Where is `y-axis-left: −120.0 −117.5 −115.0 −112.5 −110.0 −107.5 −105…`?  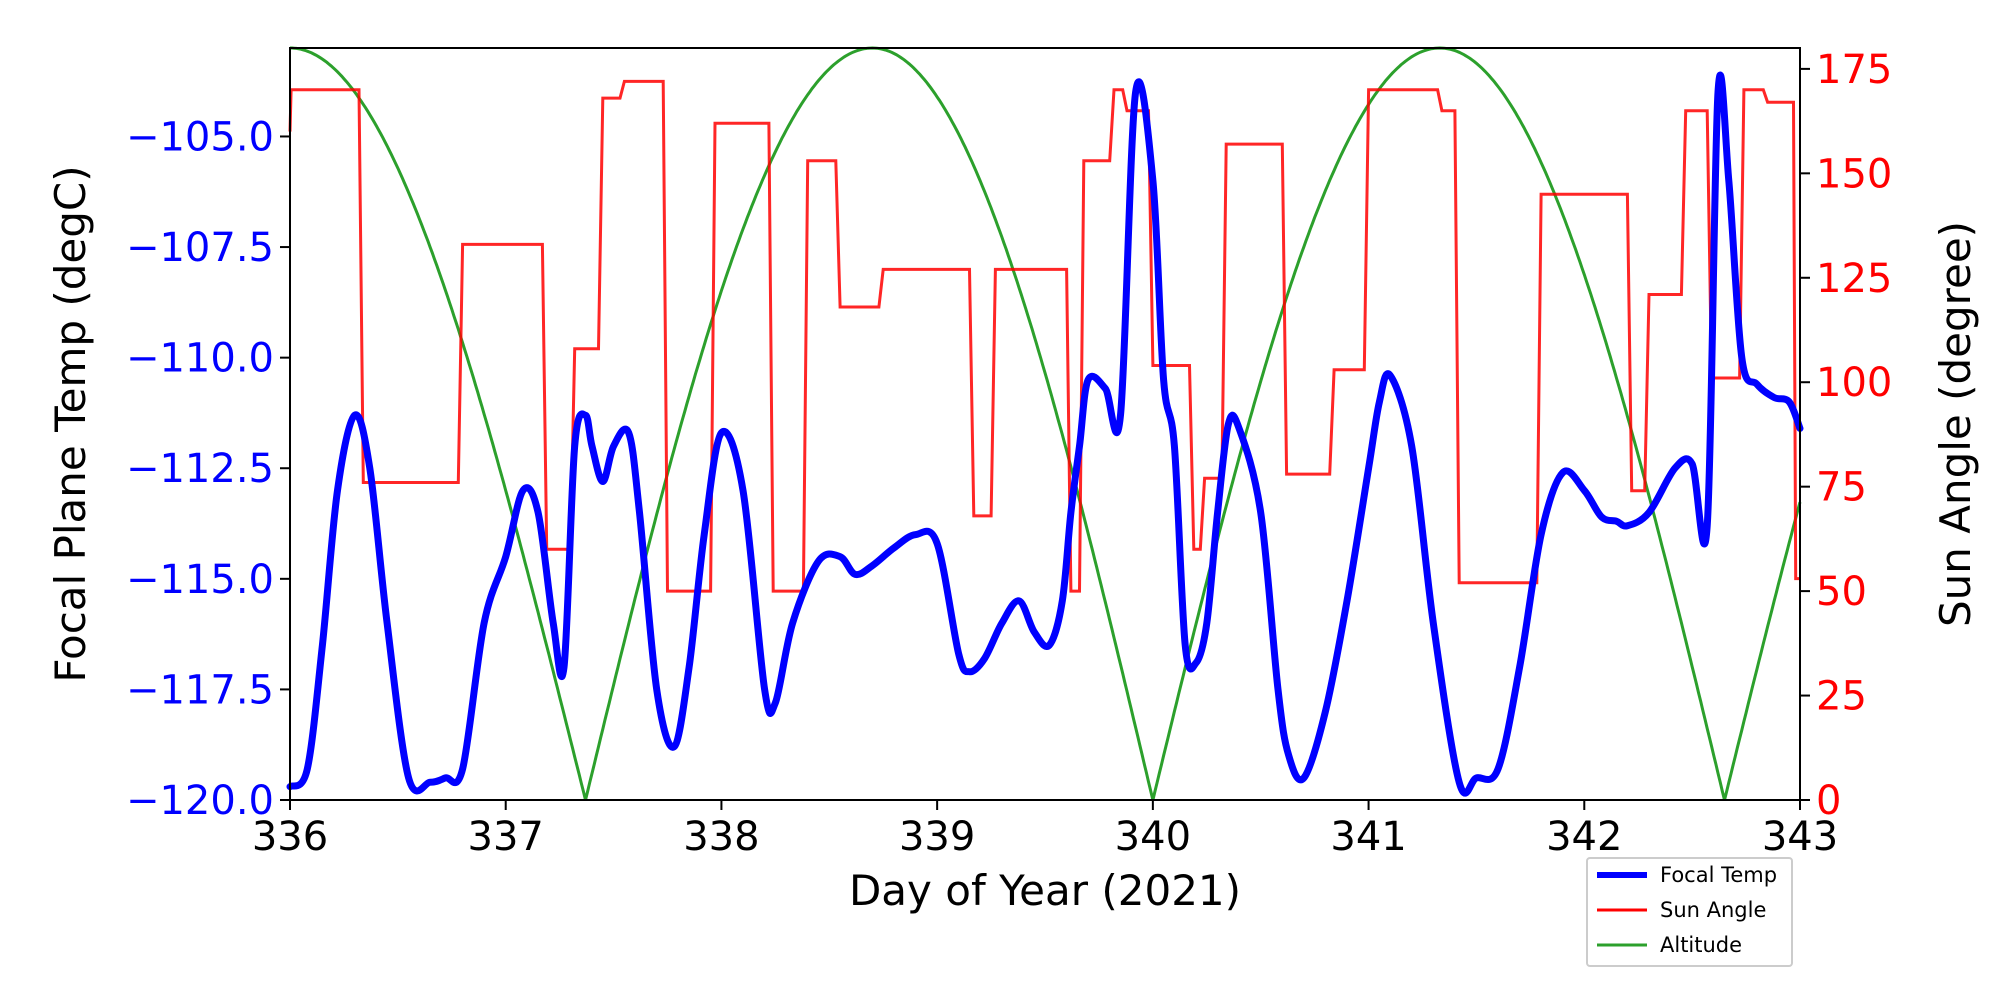 y-axis-left: −120.0 −117.5 −115.0 −112.5 −110.0 −107.5 −105… is located at coordinates (208, 469).